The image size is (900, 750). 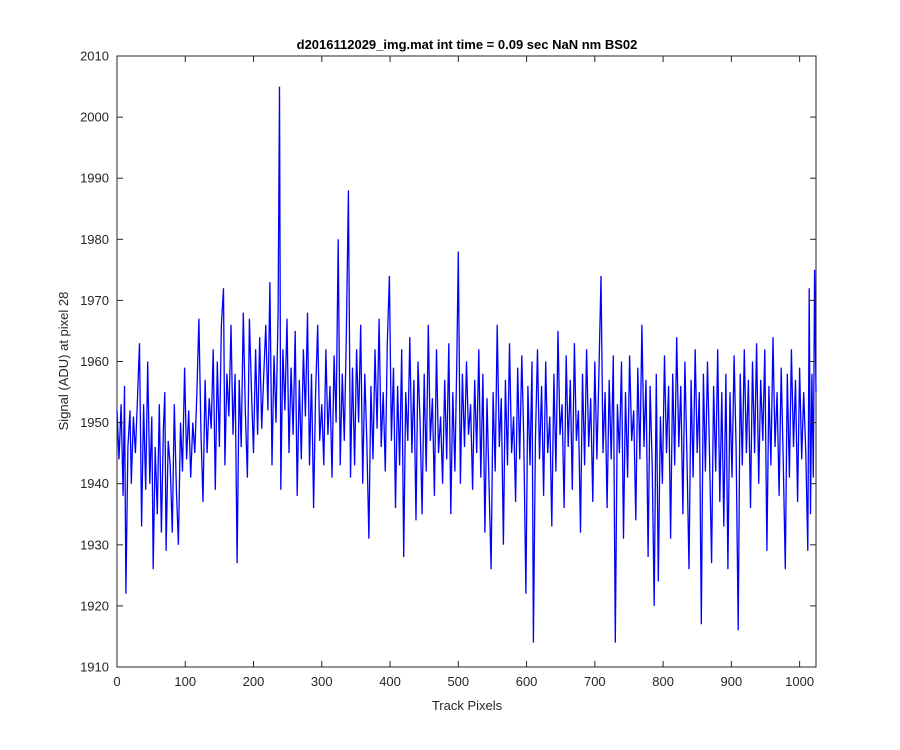 What do you see at coordinates (94, 483) in the screenshot?
I see `y-tick-label: 1940` at bounding box center [94, 483].